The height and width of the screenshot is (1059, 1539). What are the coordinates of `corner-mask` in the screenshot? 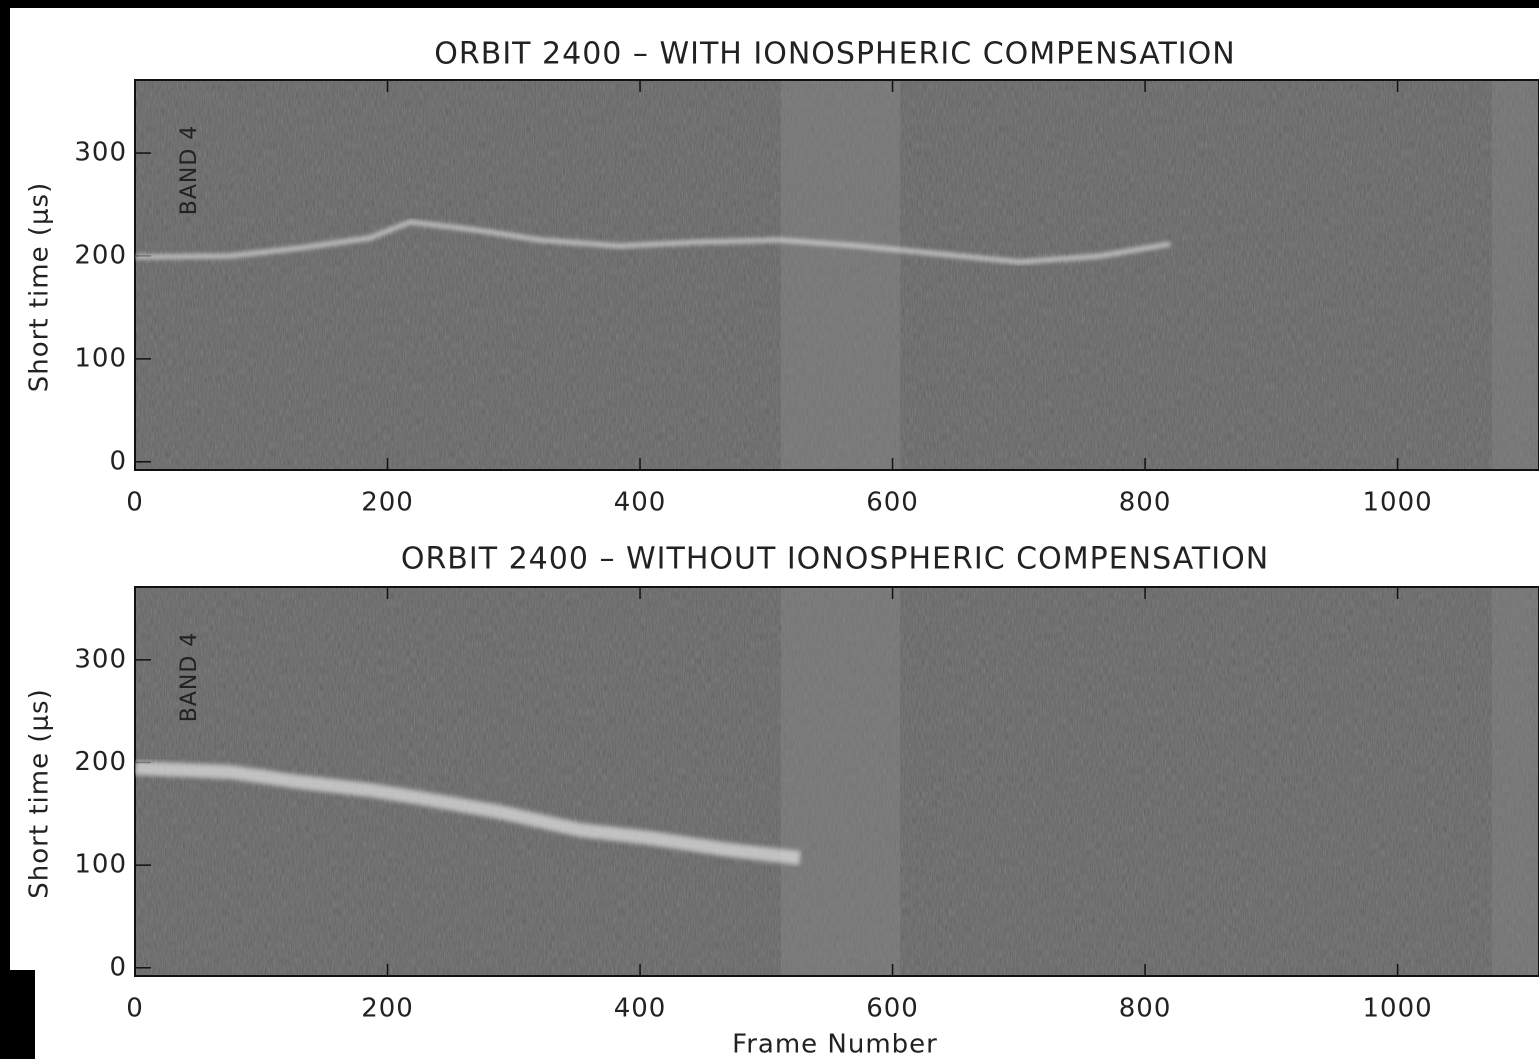 It's located at (17, 1014).